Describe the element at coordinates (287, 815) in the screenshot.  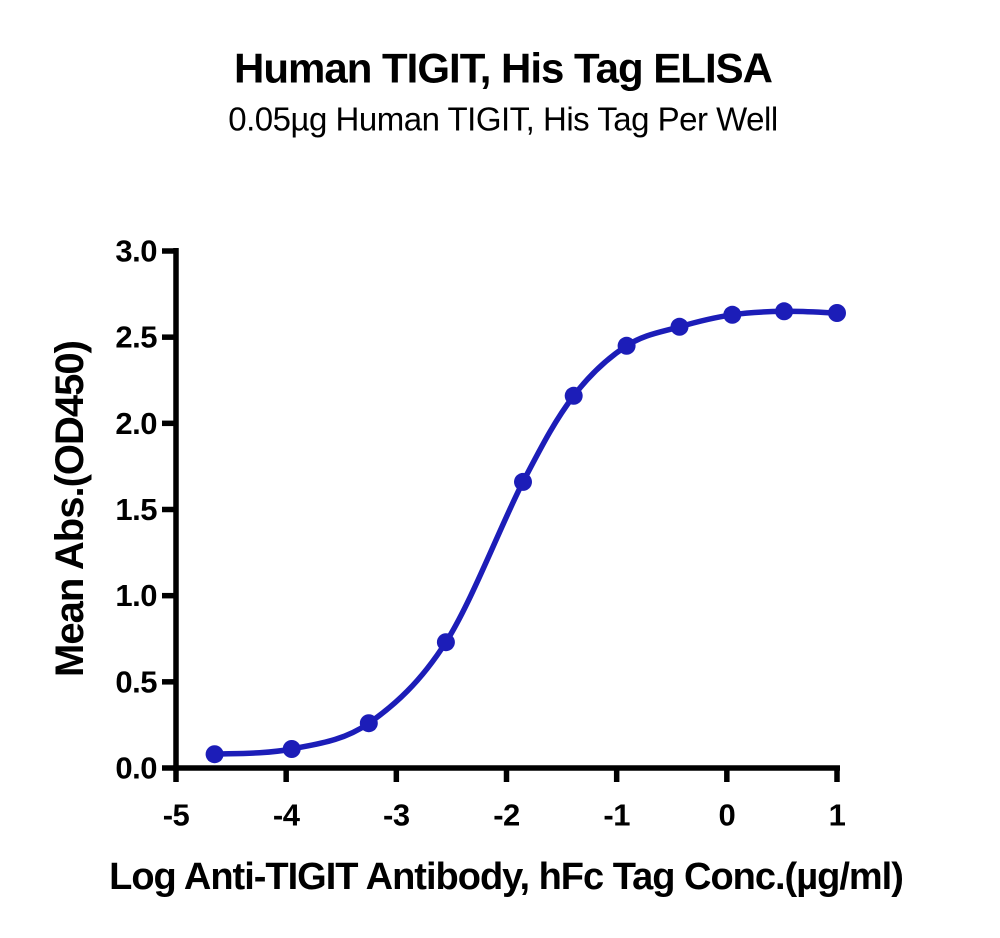
I see `x-tick-label: -4` at that location.